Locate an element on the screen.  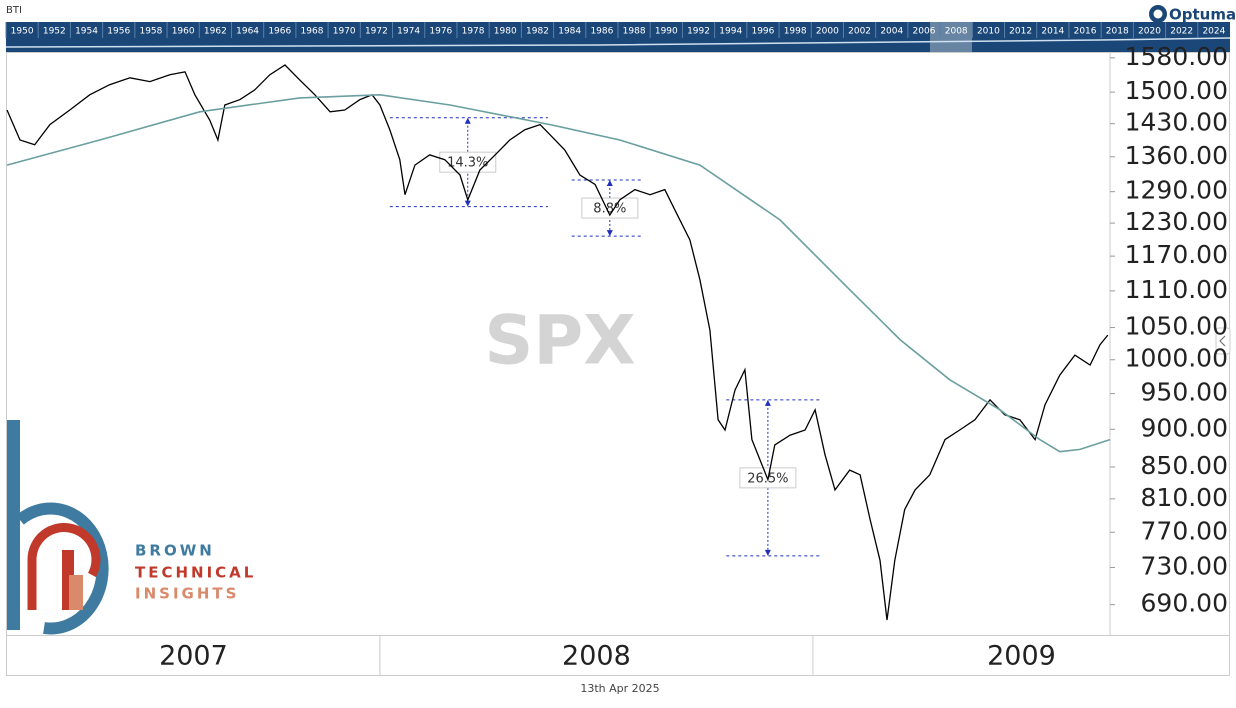
watermark: SPX is located at coordinates (559, 341).